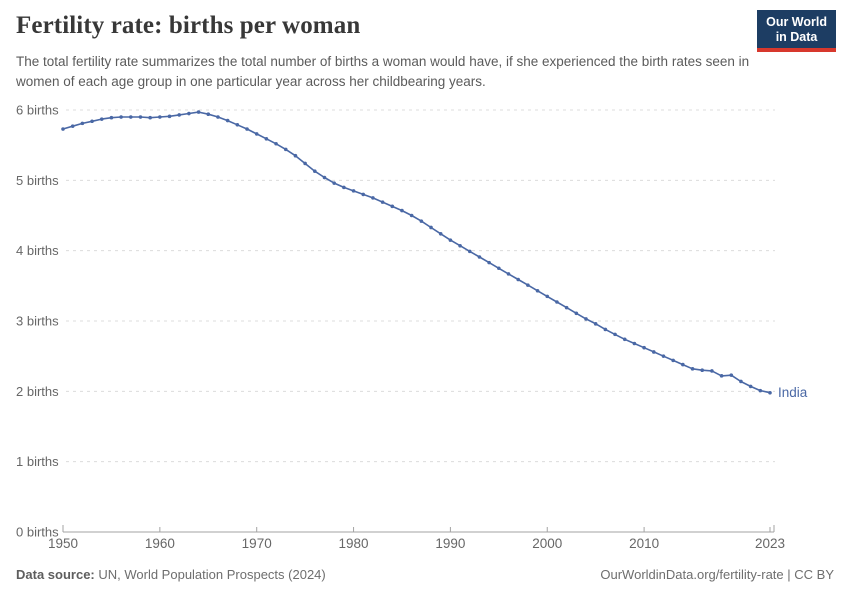  I want to click on x-tick-label: 2010, so click(644, 543).